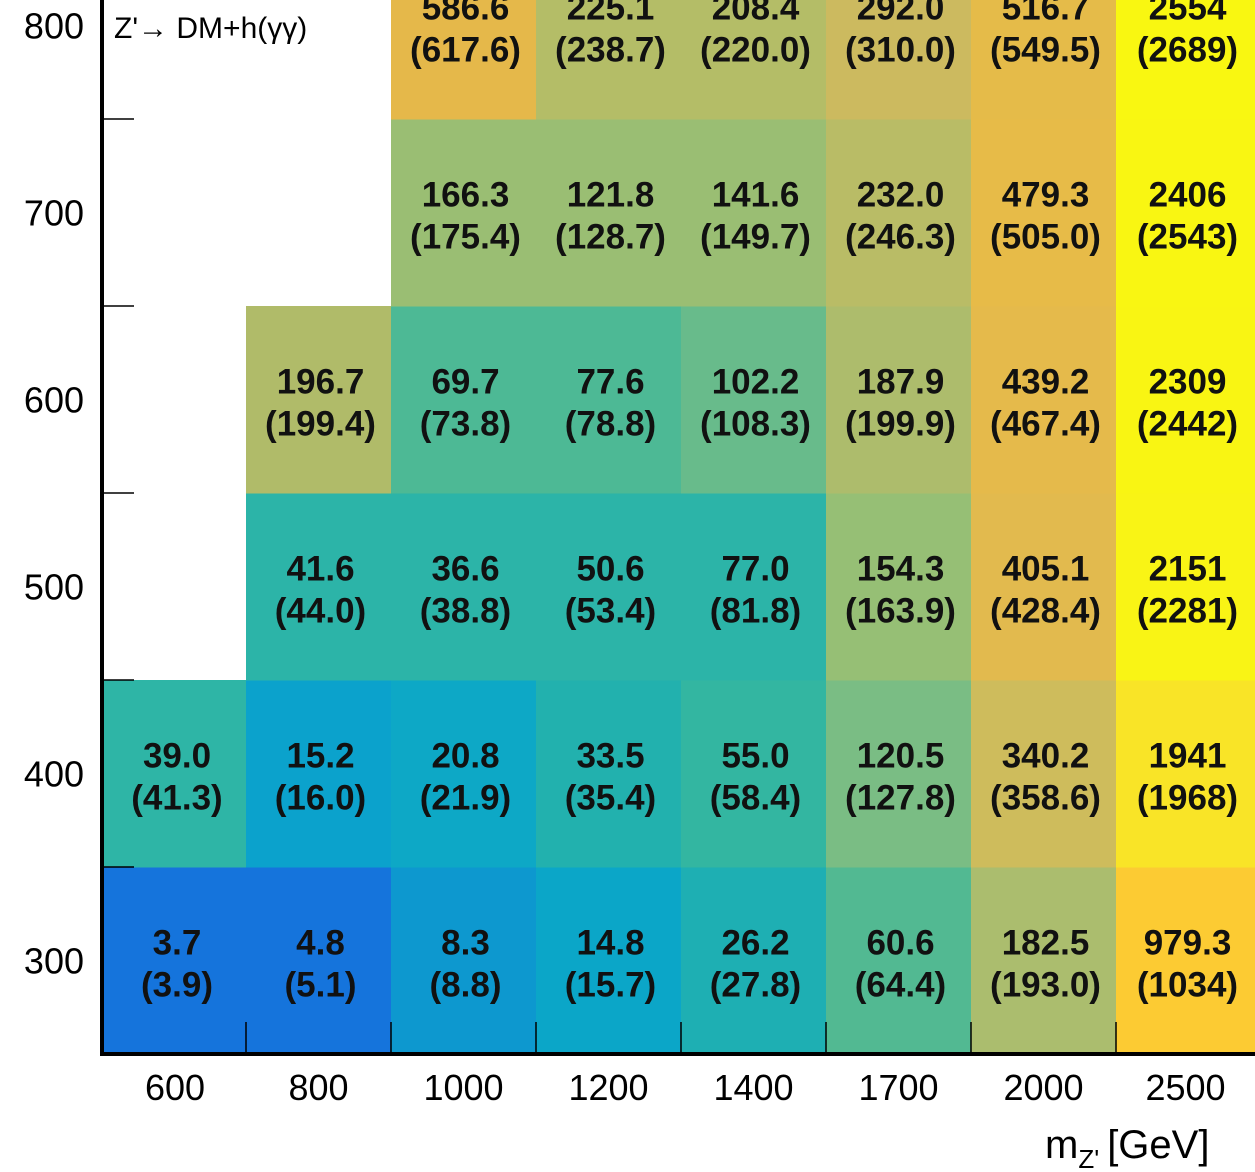 The image size is (1255, 1172). Describe the element at coordinates (1187, 985) in the screenshot. I see `cell-expected-label: (1034)` at that location.